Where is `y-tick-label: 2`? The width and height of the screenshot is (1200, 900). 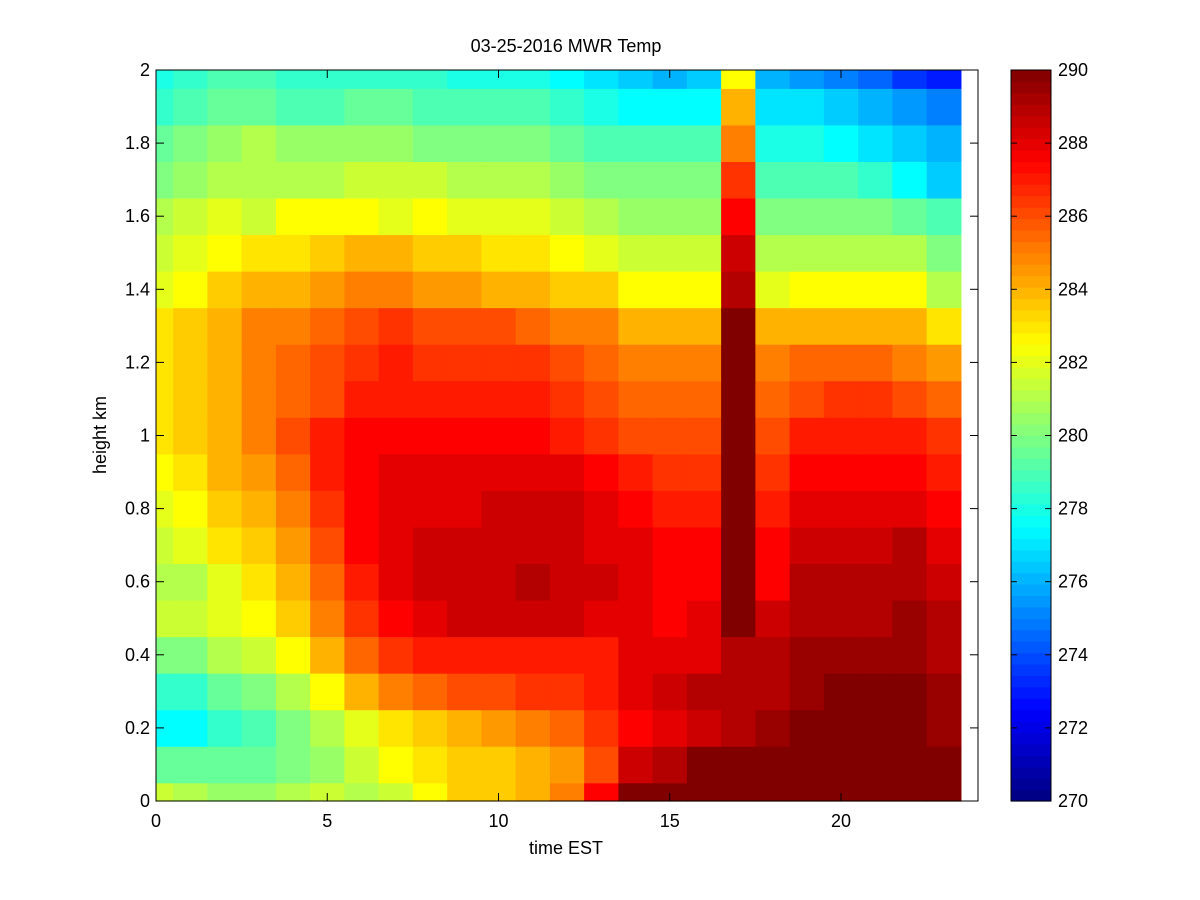
y-tick-label: 2 is located at coordinates (145, 70).